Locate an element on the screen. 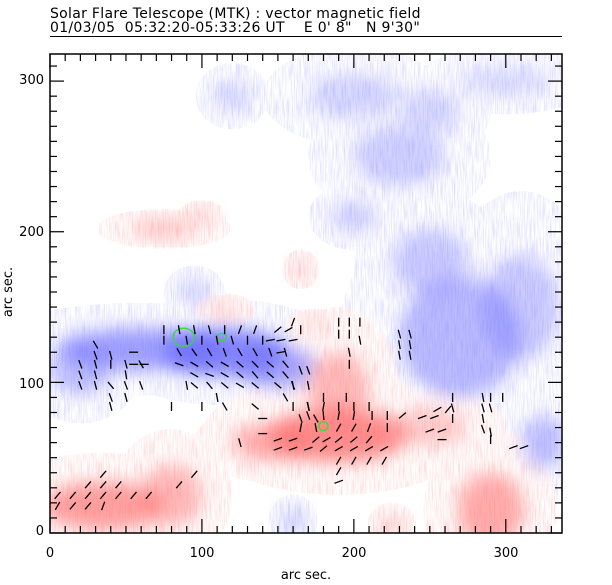 The image size is (612, 585). y-tick-label-200: 200 is located at coordinates (31, 232).